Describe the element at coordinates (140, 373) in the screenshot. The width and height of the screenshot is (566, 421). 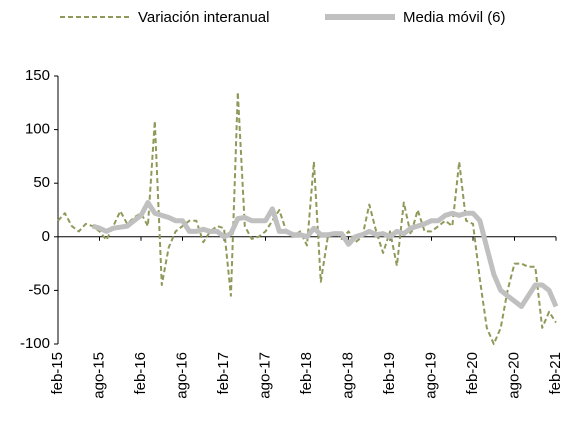
I see `x-tick-label: feb-16` at that location.